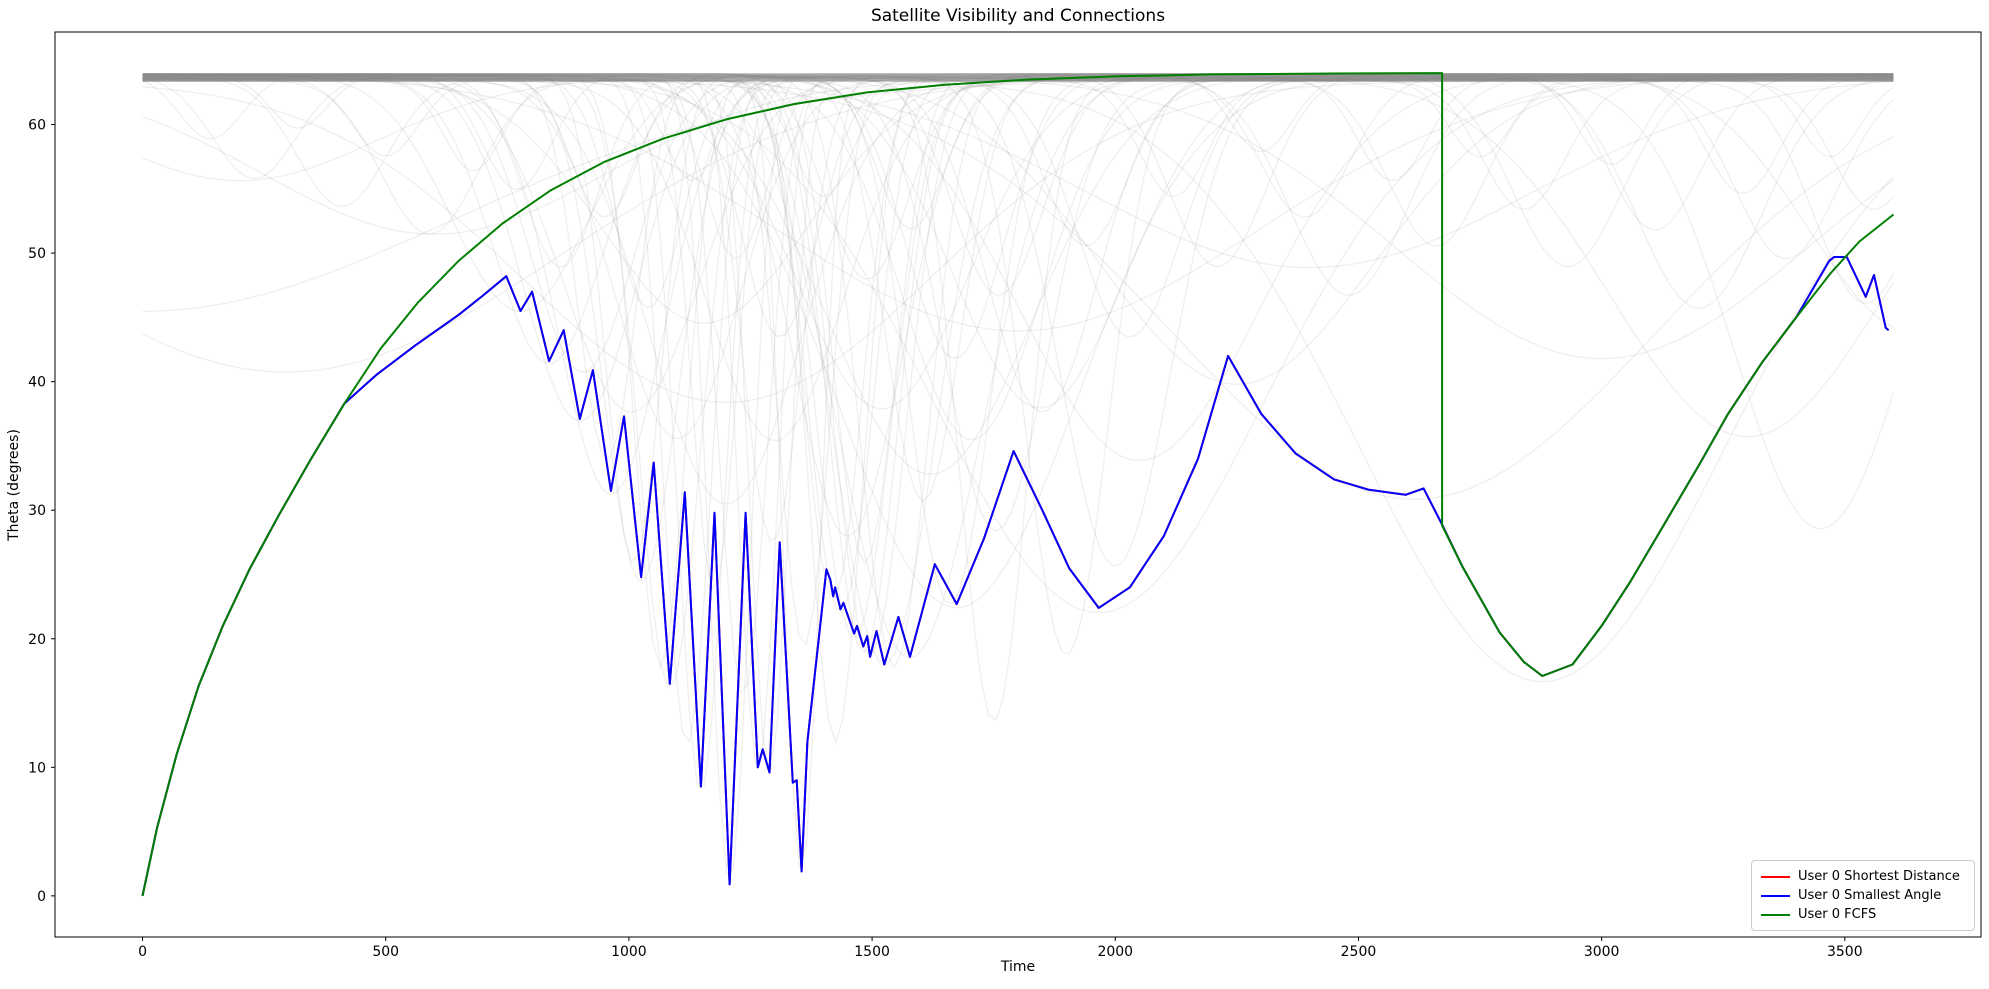 The height and width of the screenshot is (989, 1989). I want to click on legend-item-fcfs: User 0 FCFS, so click(1862, 914).